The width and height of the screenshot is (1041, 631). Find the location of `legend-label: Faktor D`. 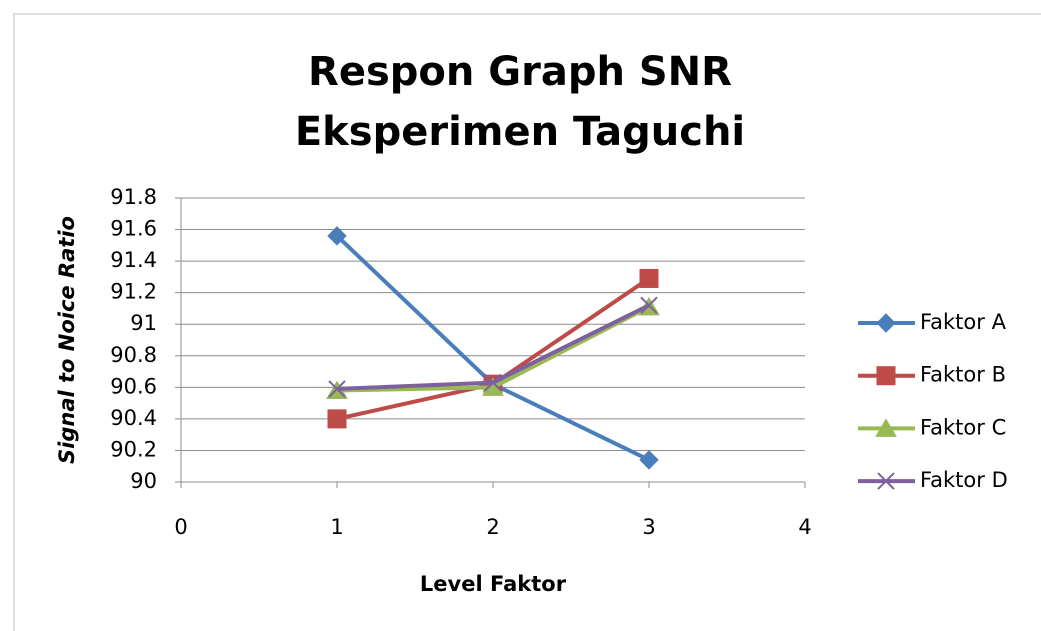

legend-label: Faktor D is located at coordinates (964, 480).